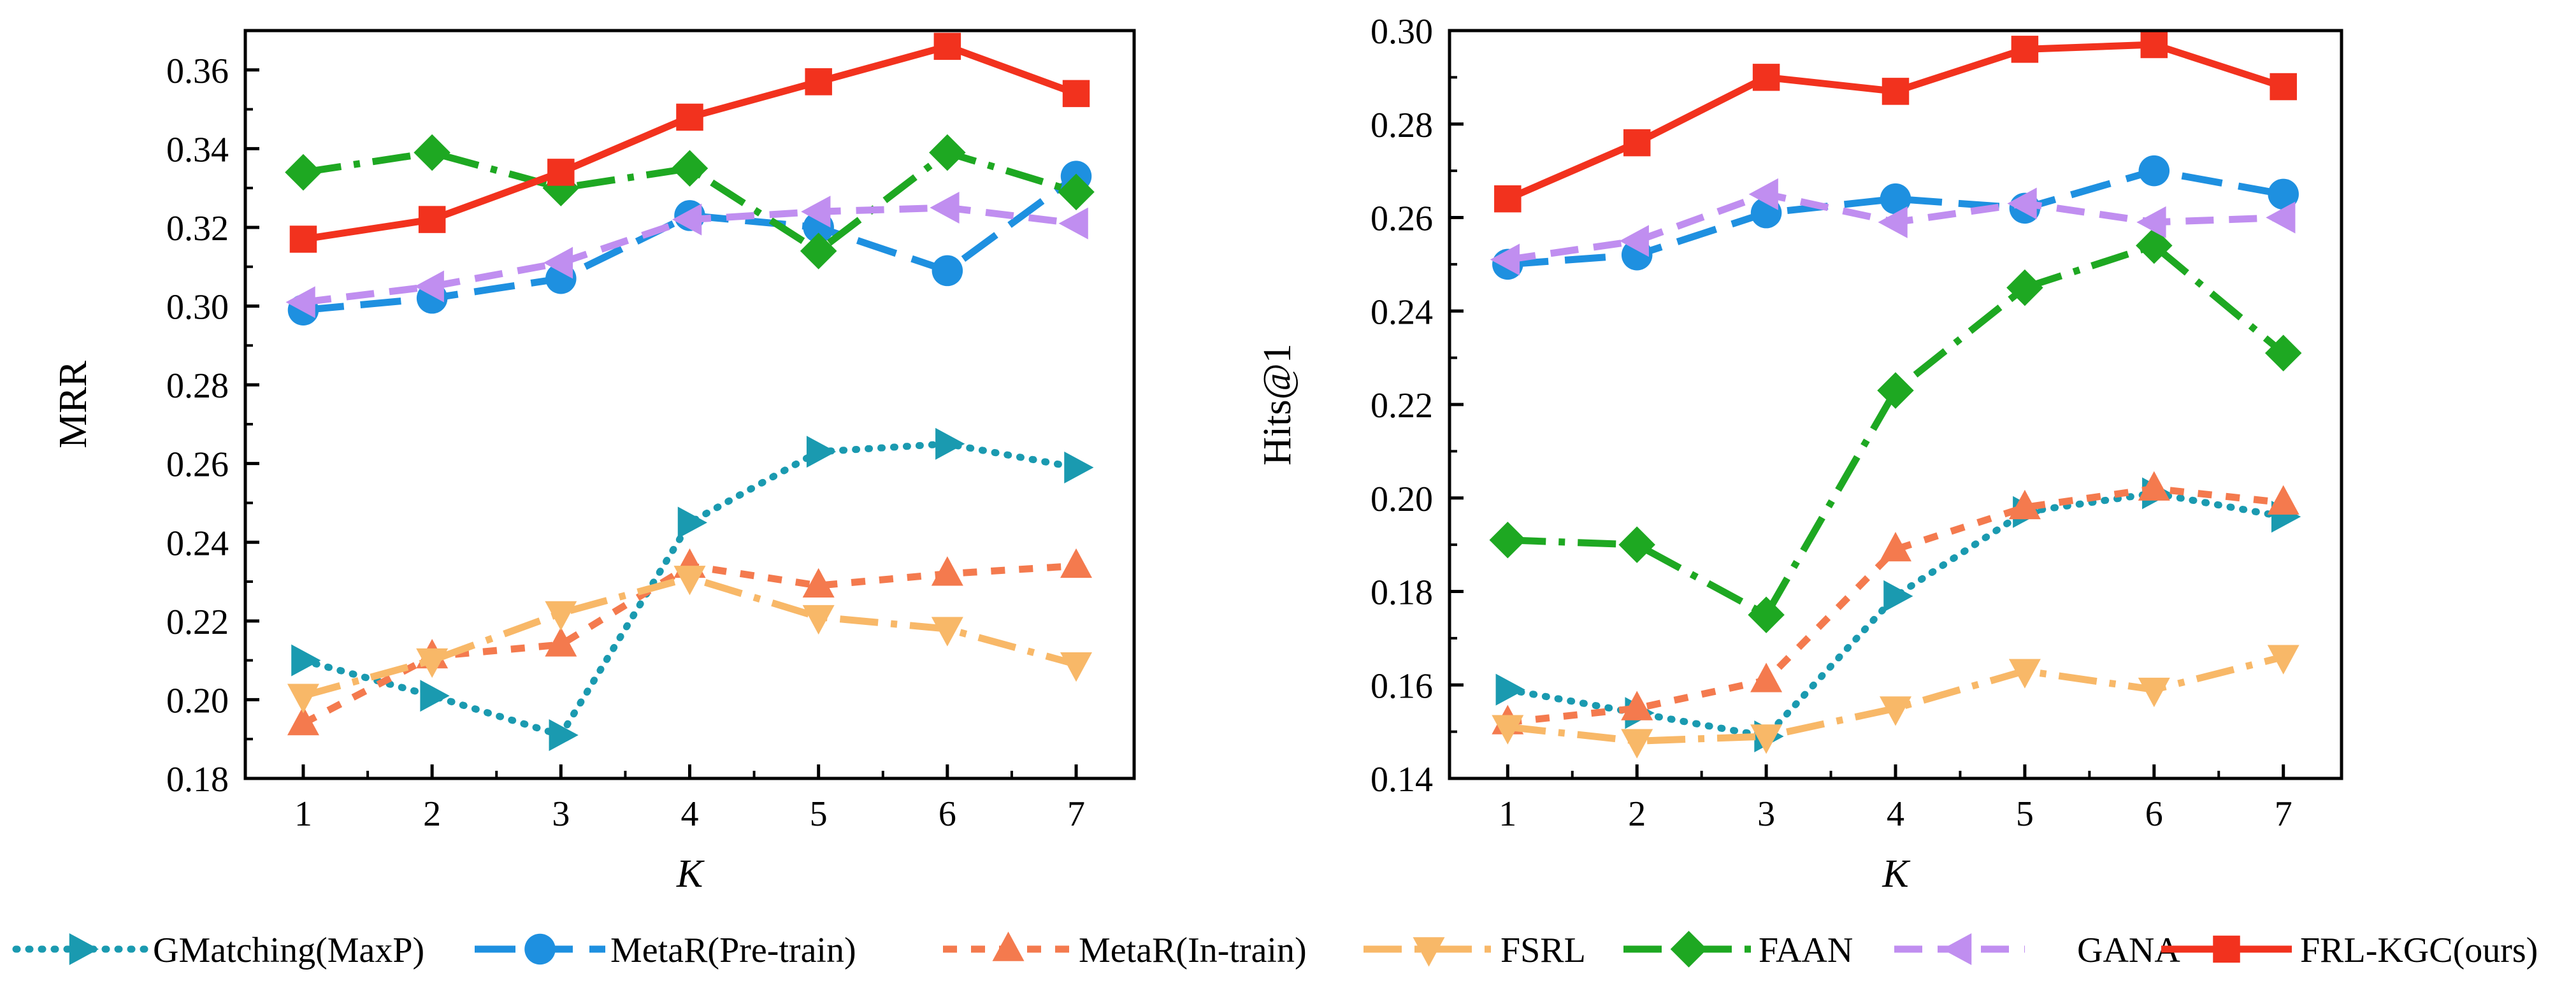 Image resolution: width=2576 pixels, height=981 pixels. I want to click on legend-label-faan: FAAN, so click(1806, 951).